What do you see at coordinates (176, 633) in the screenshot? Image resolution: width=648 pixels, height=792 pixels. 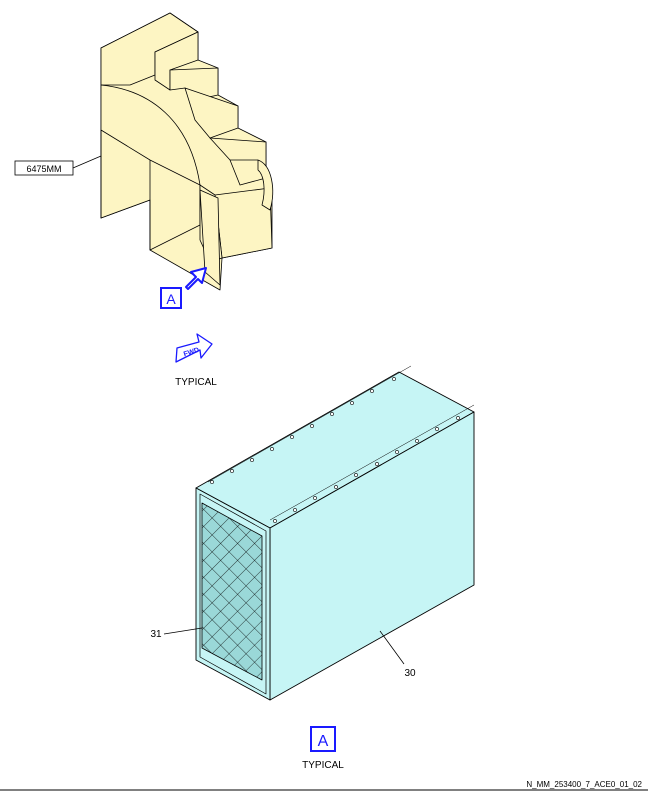 I see `callout-31: 31` at bounding box center [176, 633].